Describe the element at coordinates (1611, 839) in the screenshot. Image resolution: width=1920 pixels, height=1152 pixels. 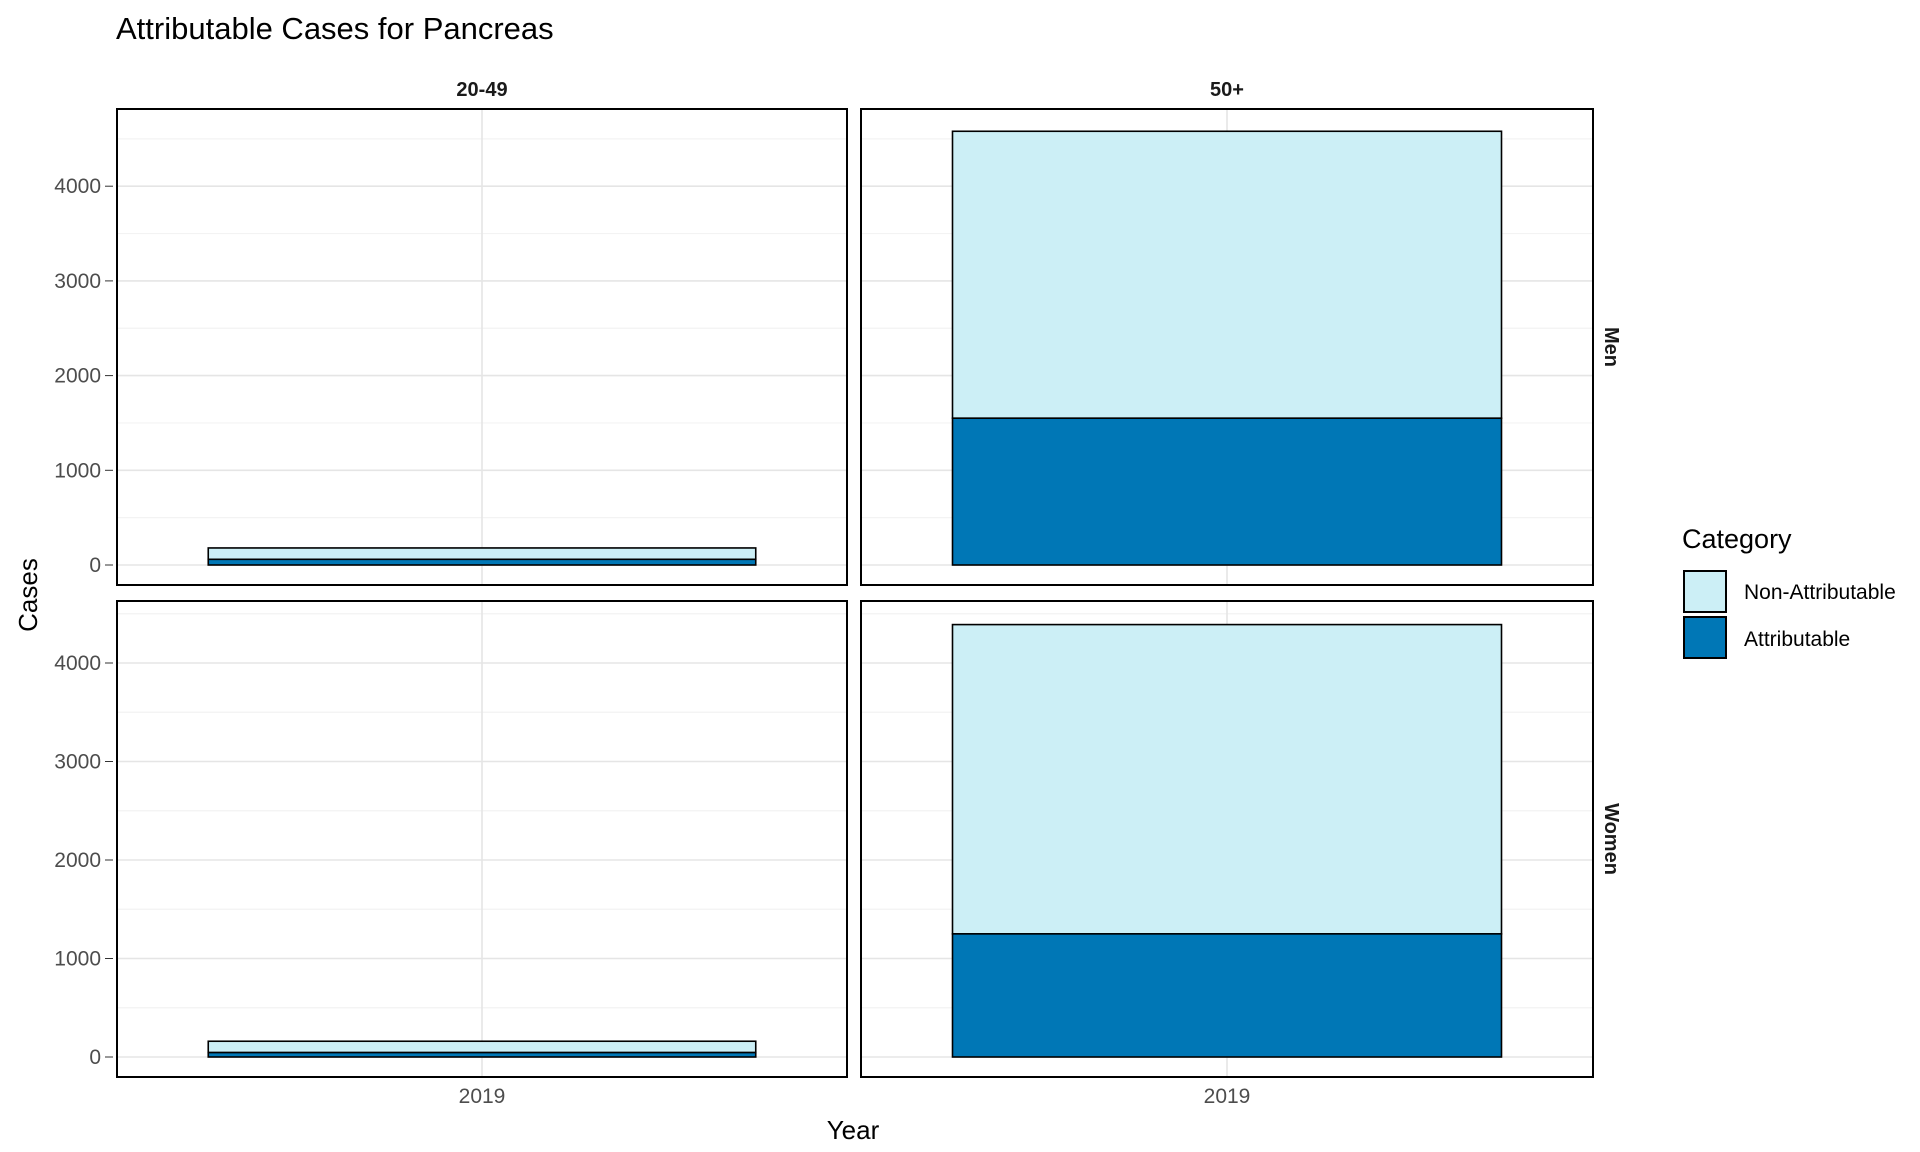
I see `facet-label-women: Women` at that location.